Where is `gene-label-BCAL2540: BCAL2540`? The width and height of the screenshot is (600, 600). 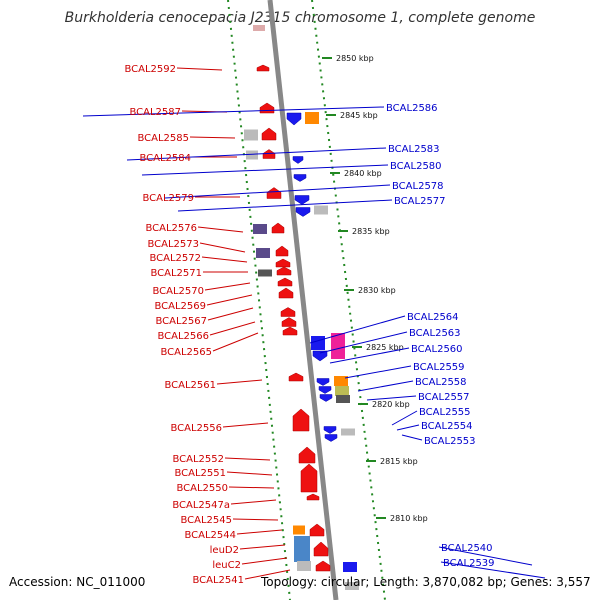 gene-label-BCAL2540: BCAL2540 is located at coordinates (467, 548).